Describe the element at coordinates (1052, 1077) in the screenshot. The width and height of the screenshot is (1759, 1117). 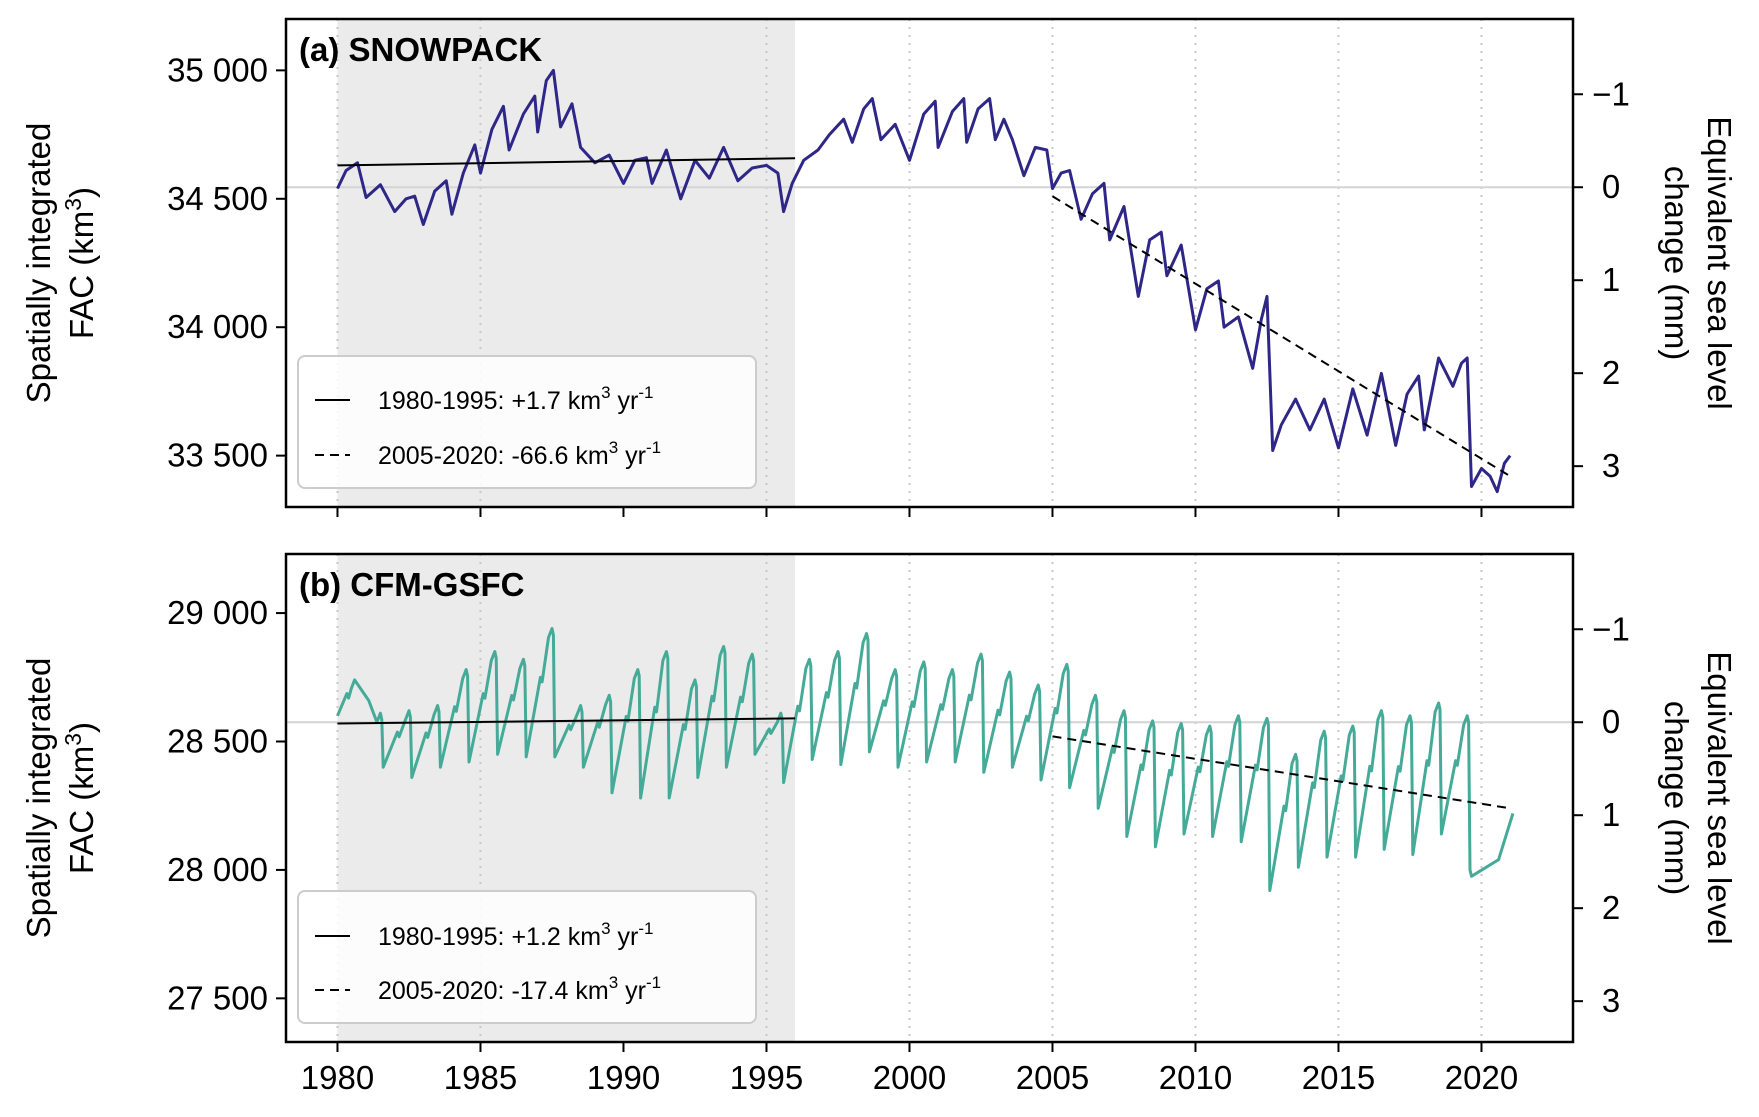
I see `x-tick-label: 2005` at that location.